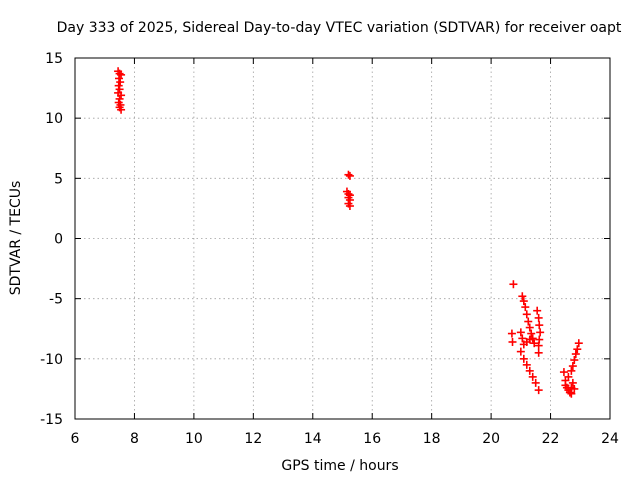 This screenshot has height=480, width=640. Describe the element at coordinates (51, 360) in the screenshot. I see `y-tick-label: -10` at that location.